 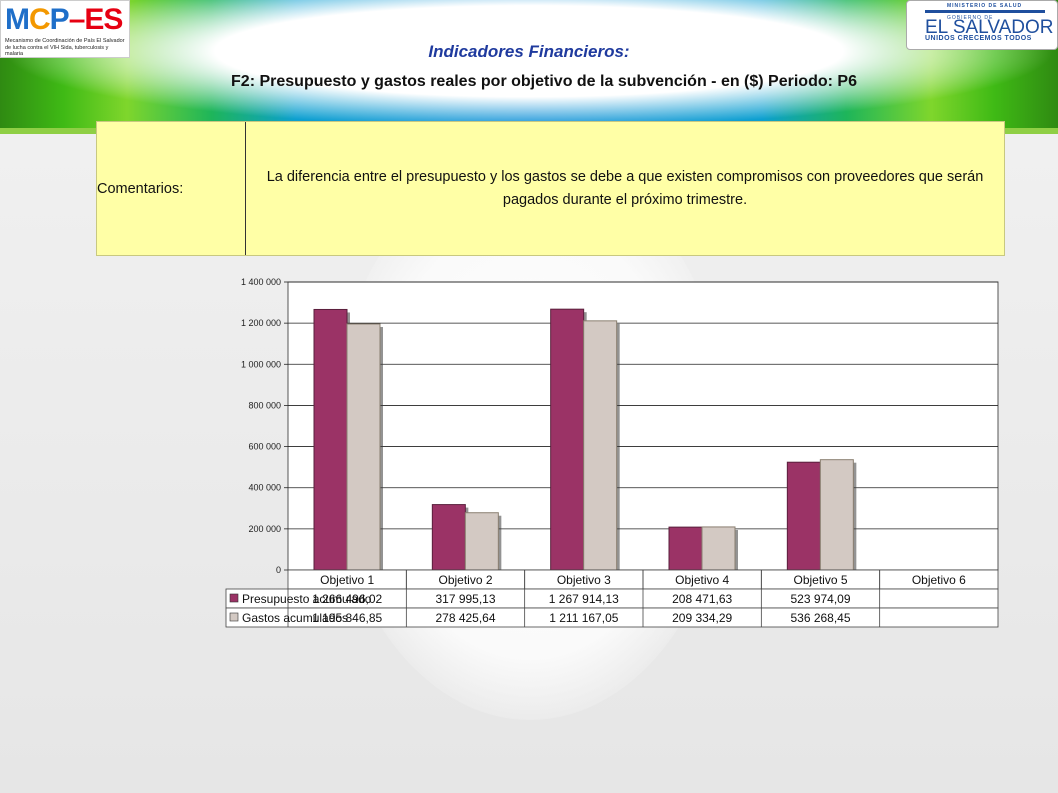 I want to click on logo-stripe, so click(x=985, y=11).